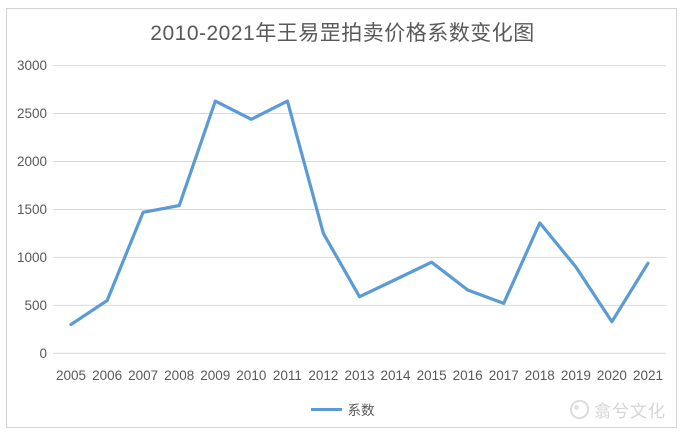 The width and height of the screenshot is (689, 436). What do you see at coordinates (287, 375) in the screenshot?
I see `x-tick-label: 2011` at bounding box center [287, 375].